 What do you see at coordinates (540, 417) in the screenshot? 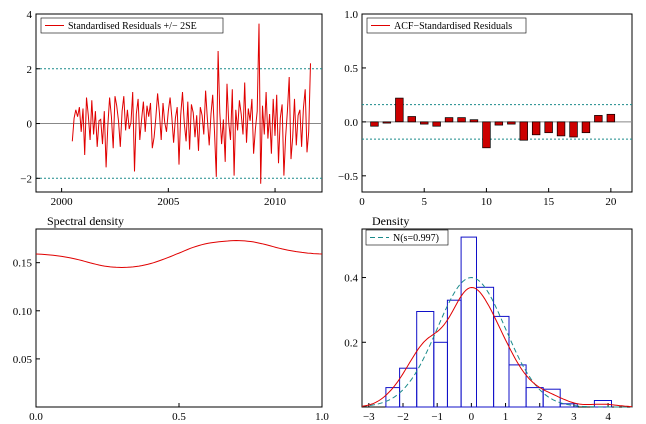
I see `x-tick-label: 2` at bounding box center [540, 417].